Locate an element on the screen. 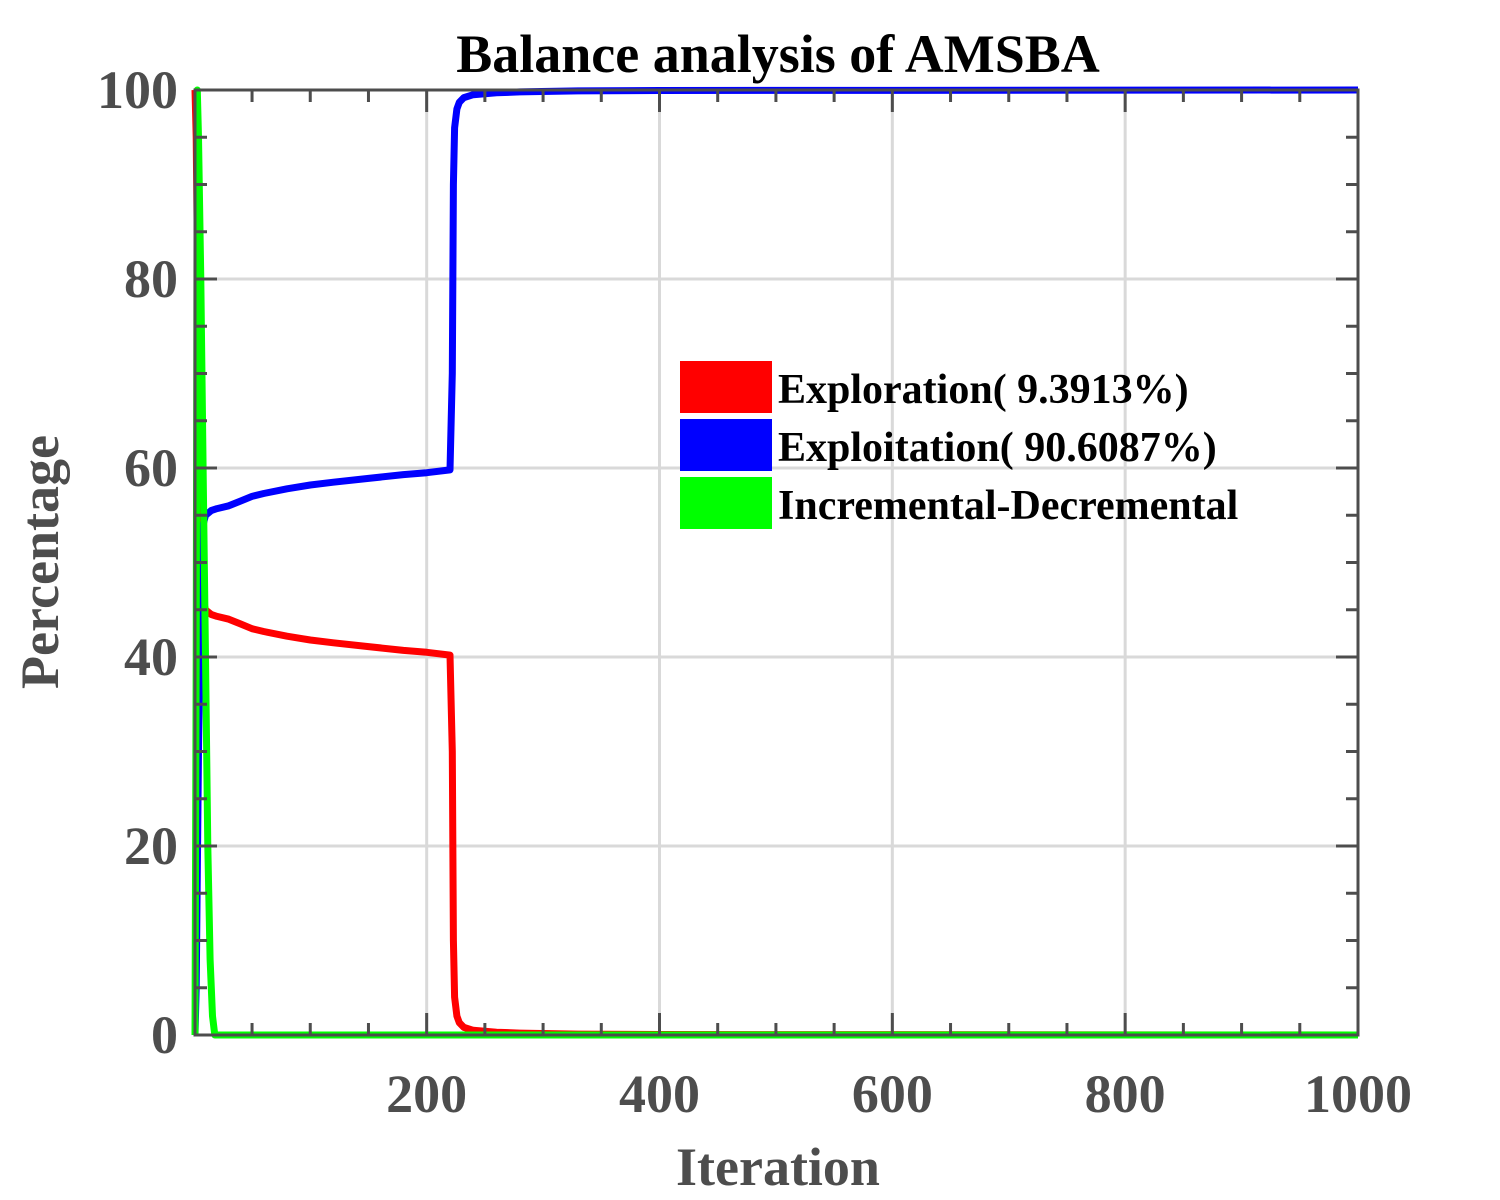 The width and height of the screenshot is (1500, 1200). y-tick-label: 20 is located at coordinates (151, 846).